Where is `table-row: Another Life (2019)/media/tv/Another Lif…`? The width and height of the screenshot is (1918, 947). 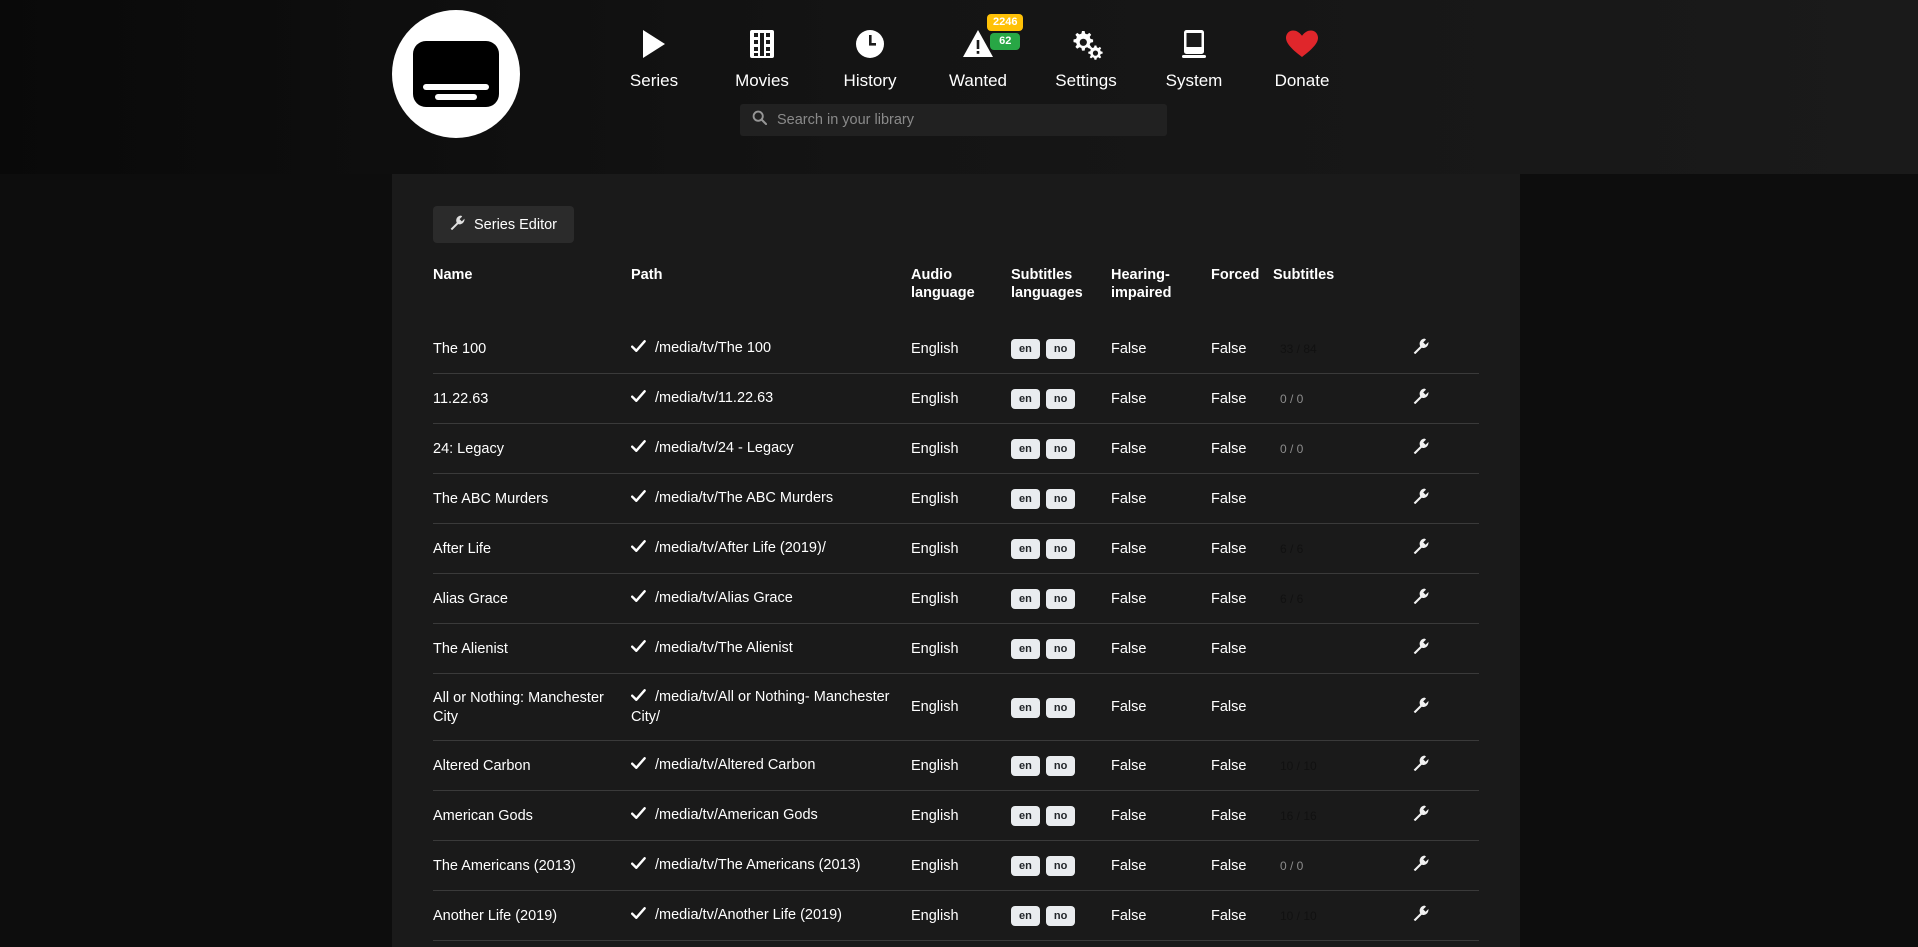
table-row: Another Life (2019)/media/tv/Another Lif… is located at coordinates (956, 915).